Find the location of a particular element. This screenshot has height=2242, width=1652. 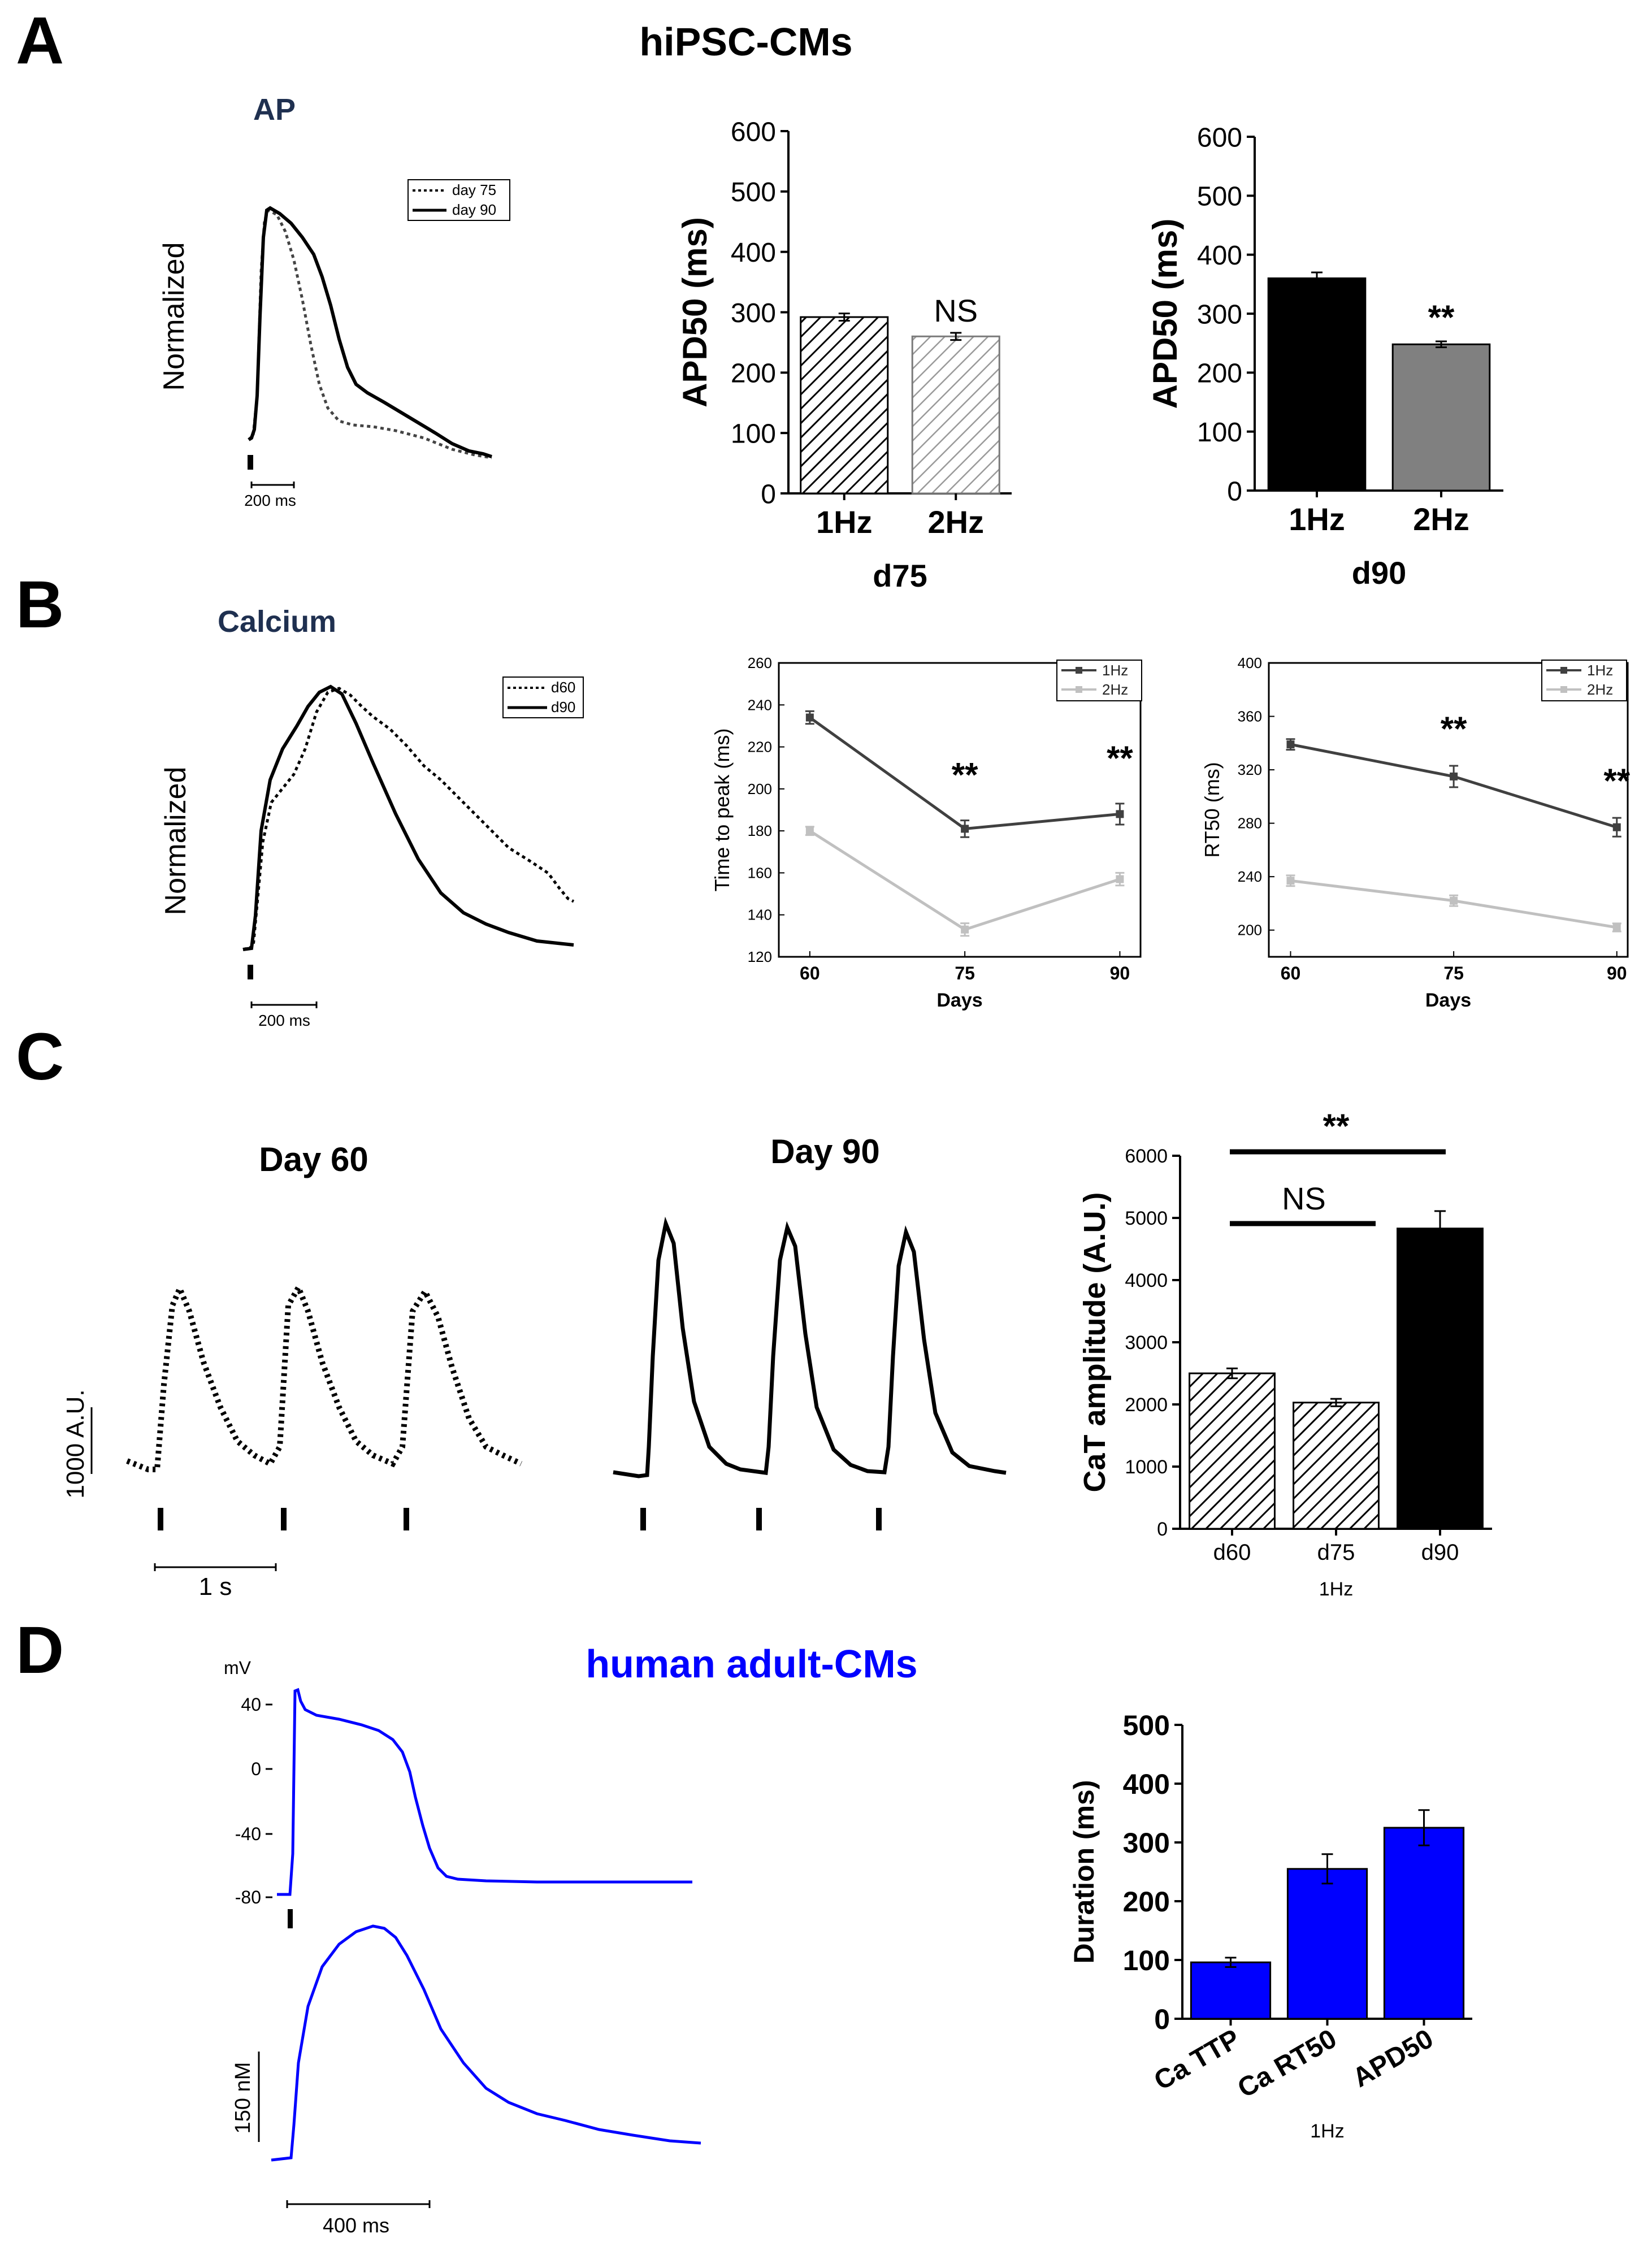

legend-label: 2Hz is located at coordinates (1115, 689).